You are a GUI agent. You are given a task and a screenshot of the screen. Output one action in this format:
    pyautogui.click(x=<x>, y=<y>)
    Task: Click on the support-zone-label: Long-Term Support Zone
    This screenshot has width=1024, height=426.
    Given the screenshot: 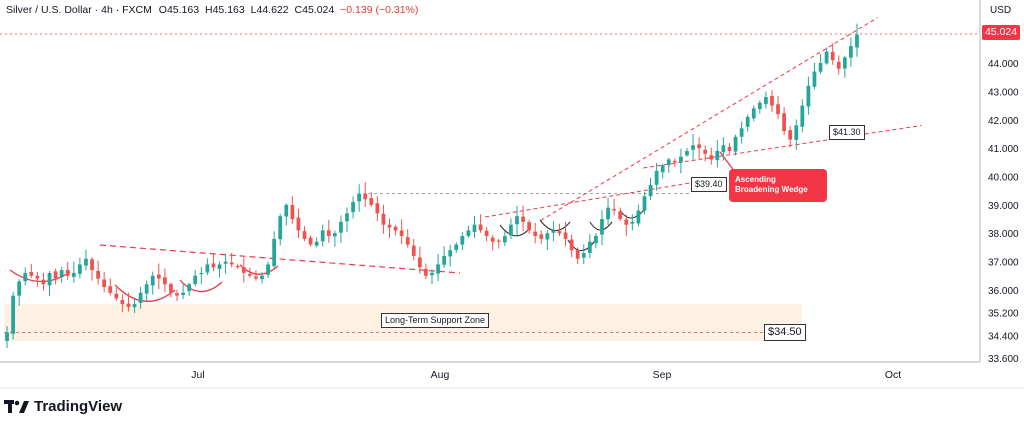 What is the action you would take?
    pyautogui.click(x=435, y=320)
    